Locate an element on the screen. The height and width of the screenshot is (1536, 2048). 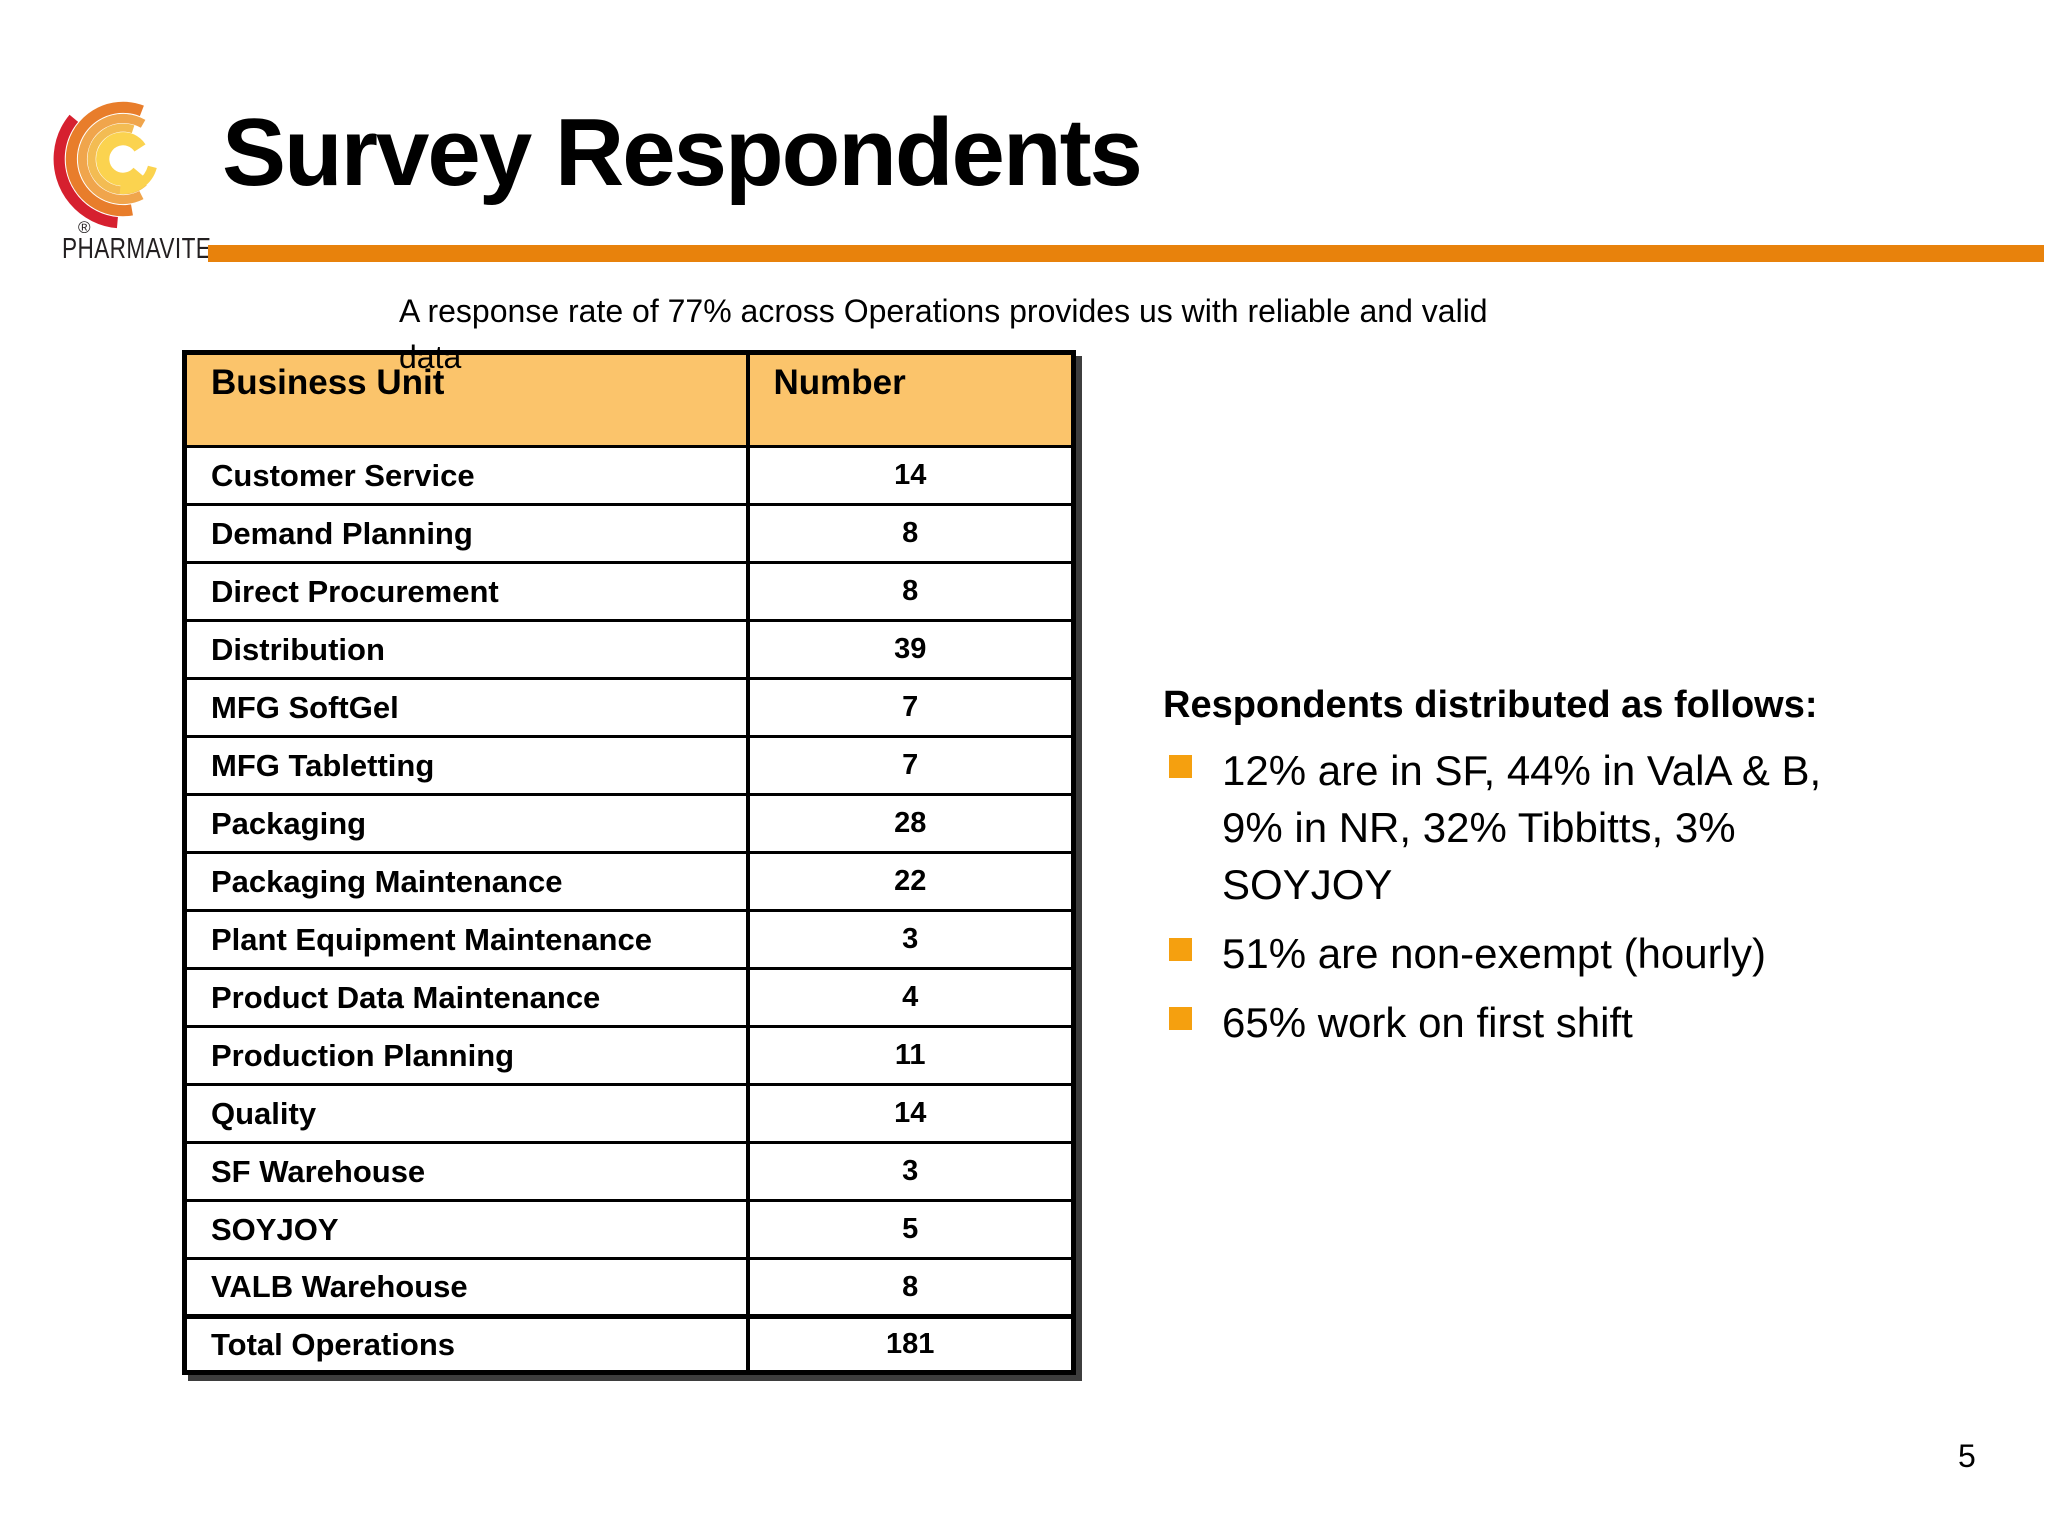
business-unit-cell: SF Warehouse is located at coordinates (466, 1171).